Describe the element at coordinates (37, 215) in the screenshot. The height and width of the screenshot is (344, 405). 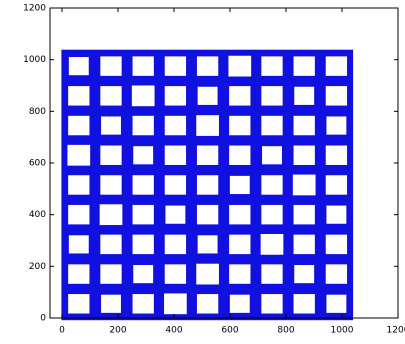
I see `y-tick-label: 400` at that location.